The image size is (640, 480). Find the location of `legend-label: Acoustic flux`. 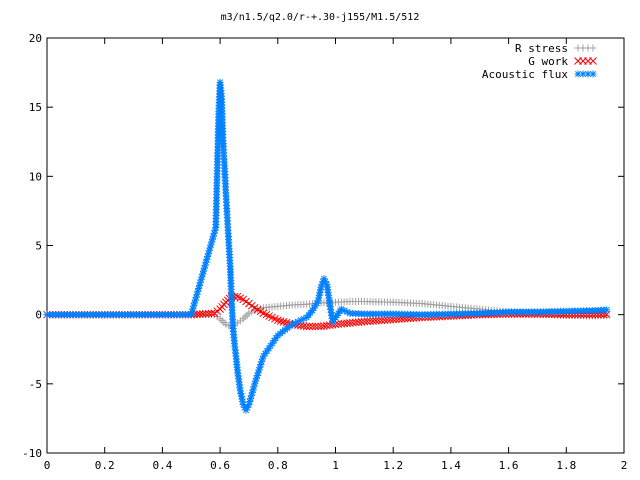

legend-label: Acoustic flux is located at coordinates (525, 74).